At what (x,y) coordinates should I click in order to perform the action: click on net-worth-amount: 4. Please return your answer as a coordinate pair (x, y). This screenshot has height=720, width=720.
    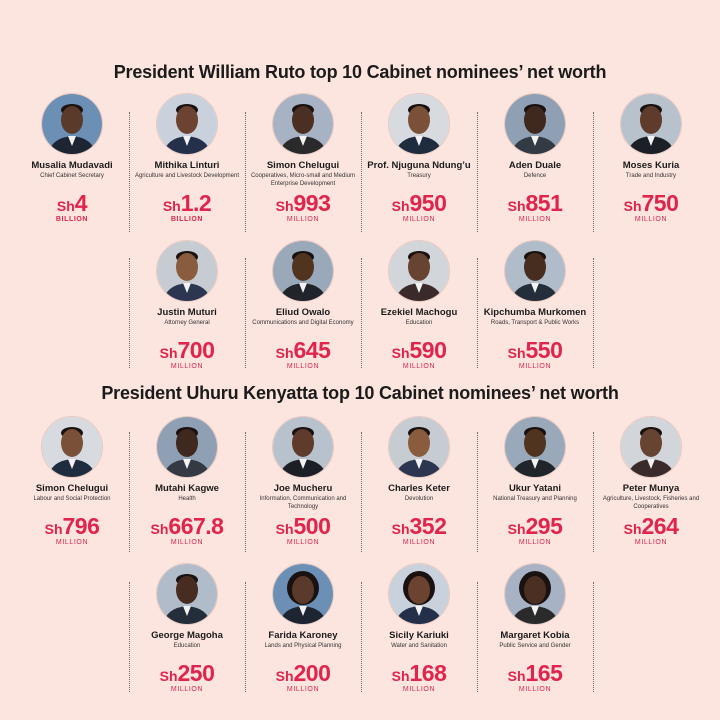
    Looking at the image, I should click on (81, 203).